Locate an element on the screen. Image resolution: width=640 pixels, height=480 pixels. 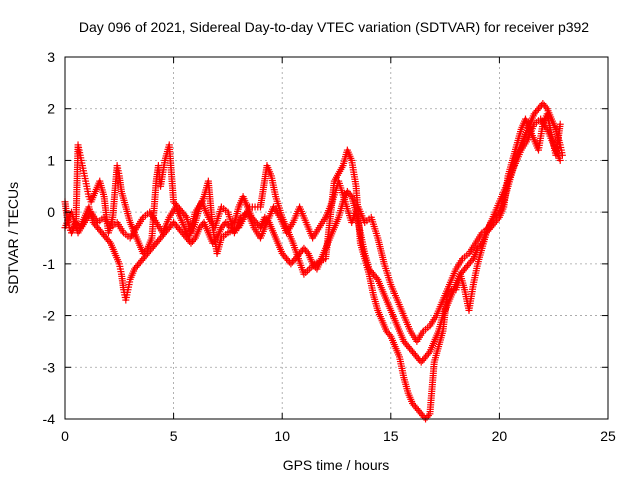
y-tick-label: -4 is located at coordinates (49, 419).